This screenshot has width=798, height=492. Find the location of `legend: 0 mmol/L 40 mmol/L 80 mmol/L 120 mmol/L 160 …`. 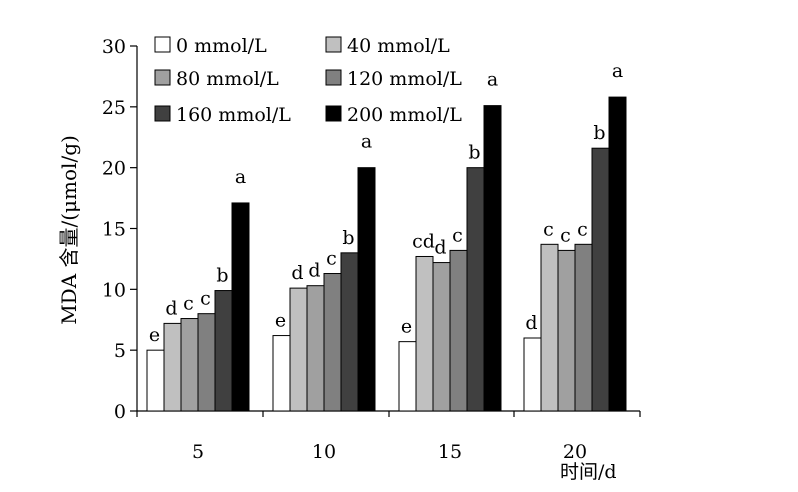

legend: 0 mmol/L 40 mmol/L 80 mmol/L 120 mmol/L 160 … is located at coordinates (308, 80).